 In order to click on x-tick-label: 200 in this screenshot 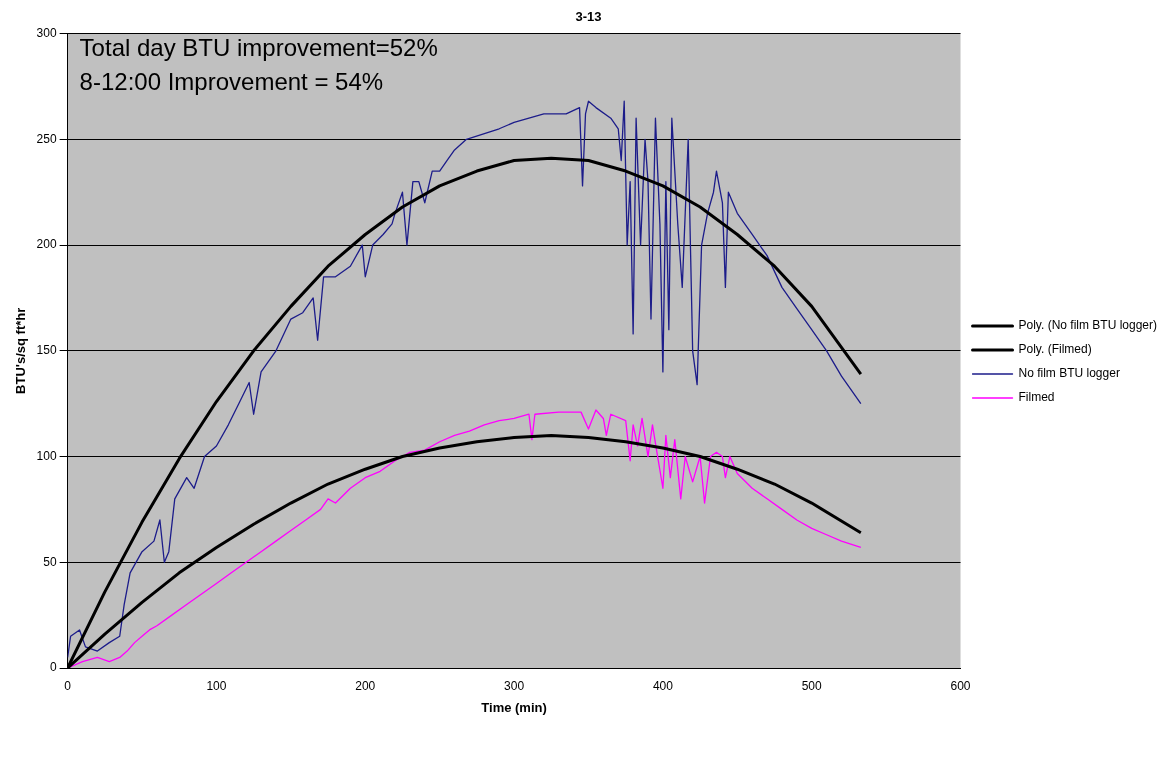, I will do `click(365, 685)`.